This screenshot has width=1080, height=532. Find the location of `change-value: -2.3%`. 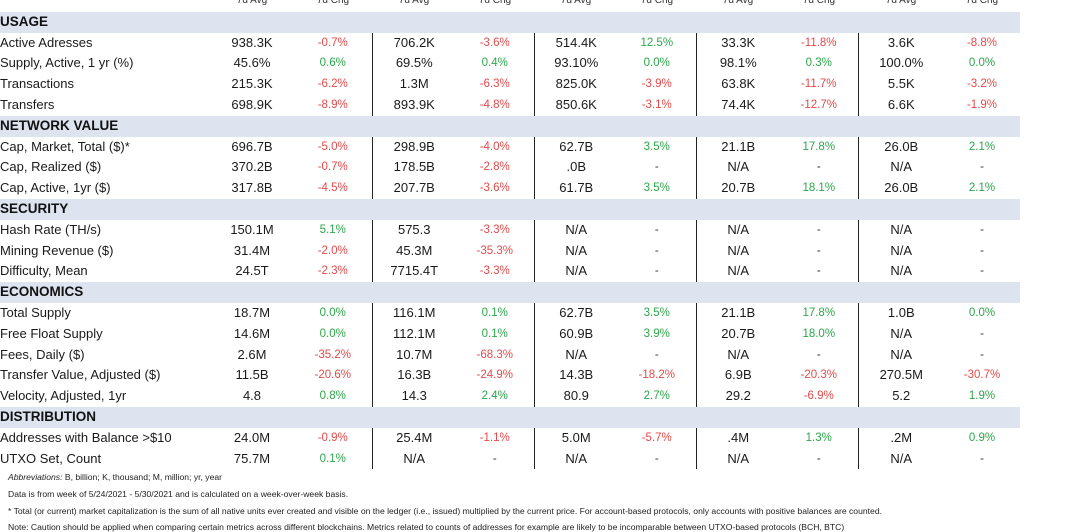

change-value: -2.3% is located at coordinates (333, 272).